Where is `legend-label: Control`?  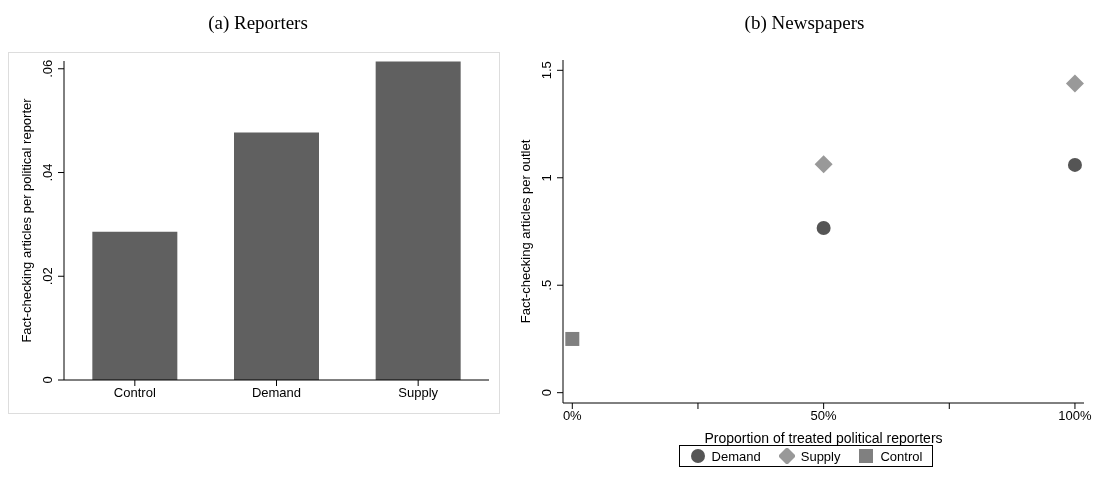 legend-label: Control is located at coordinates (901, 456).